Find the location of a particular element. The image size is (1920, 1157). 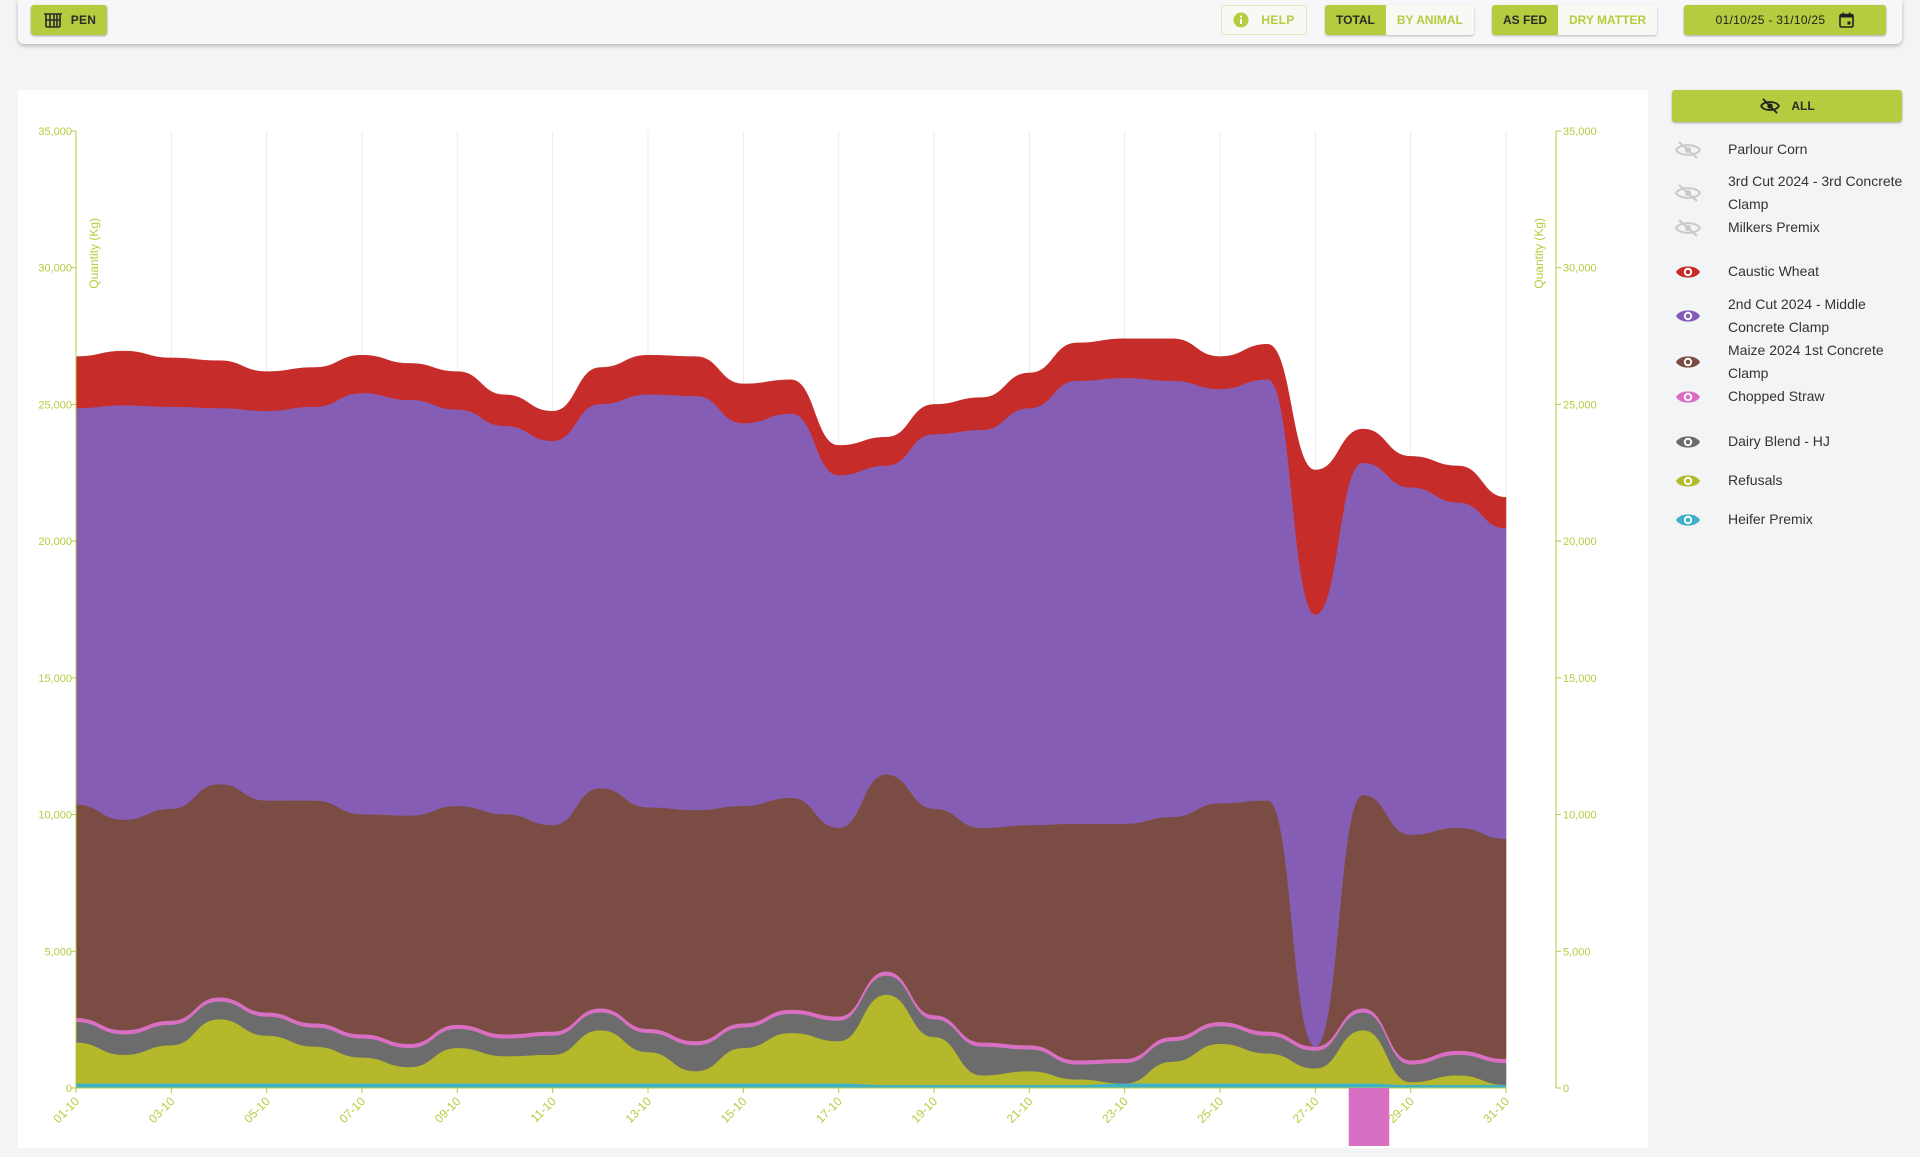

series-area is located at coordinates (791, 1086).